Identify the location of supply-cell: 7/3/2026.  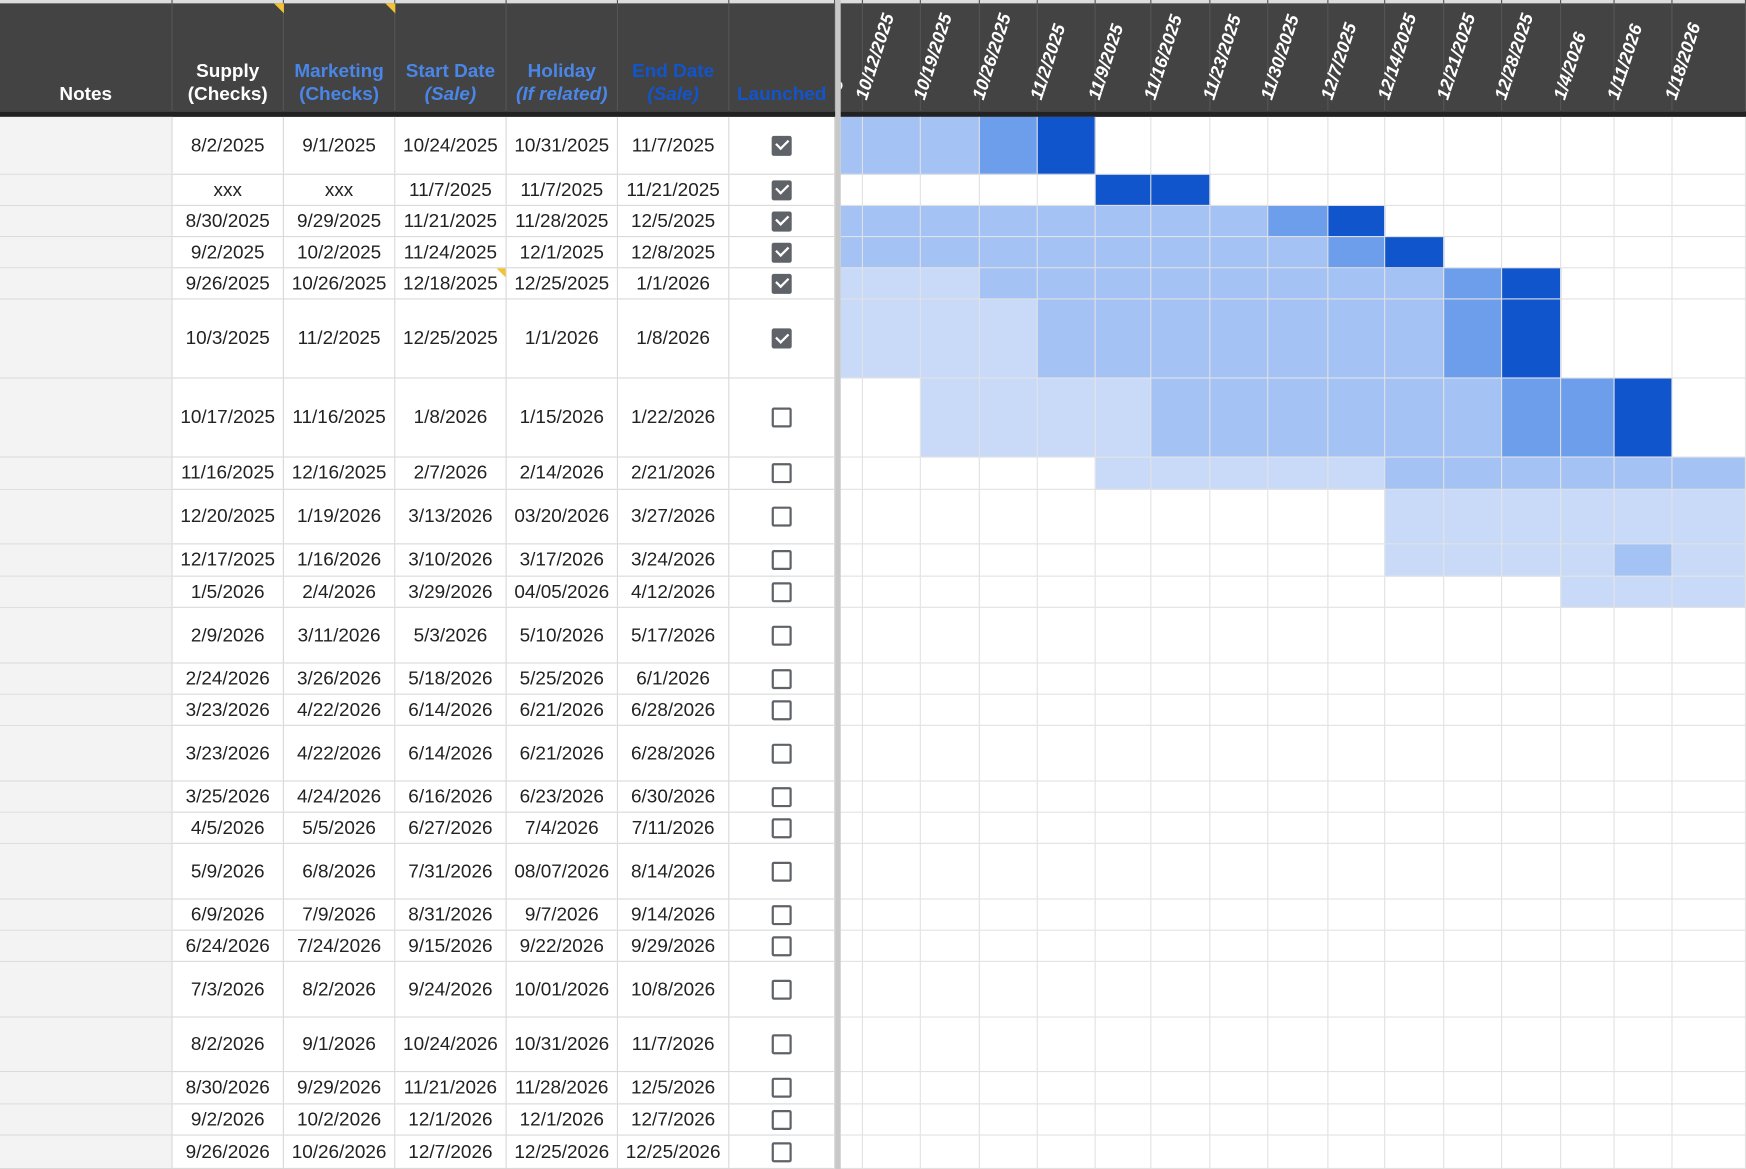
(228, 989).